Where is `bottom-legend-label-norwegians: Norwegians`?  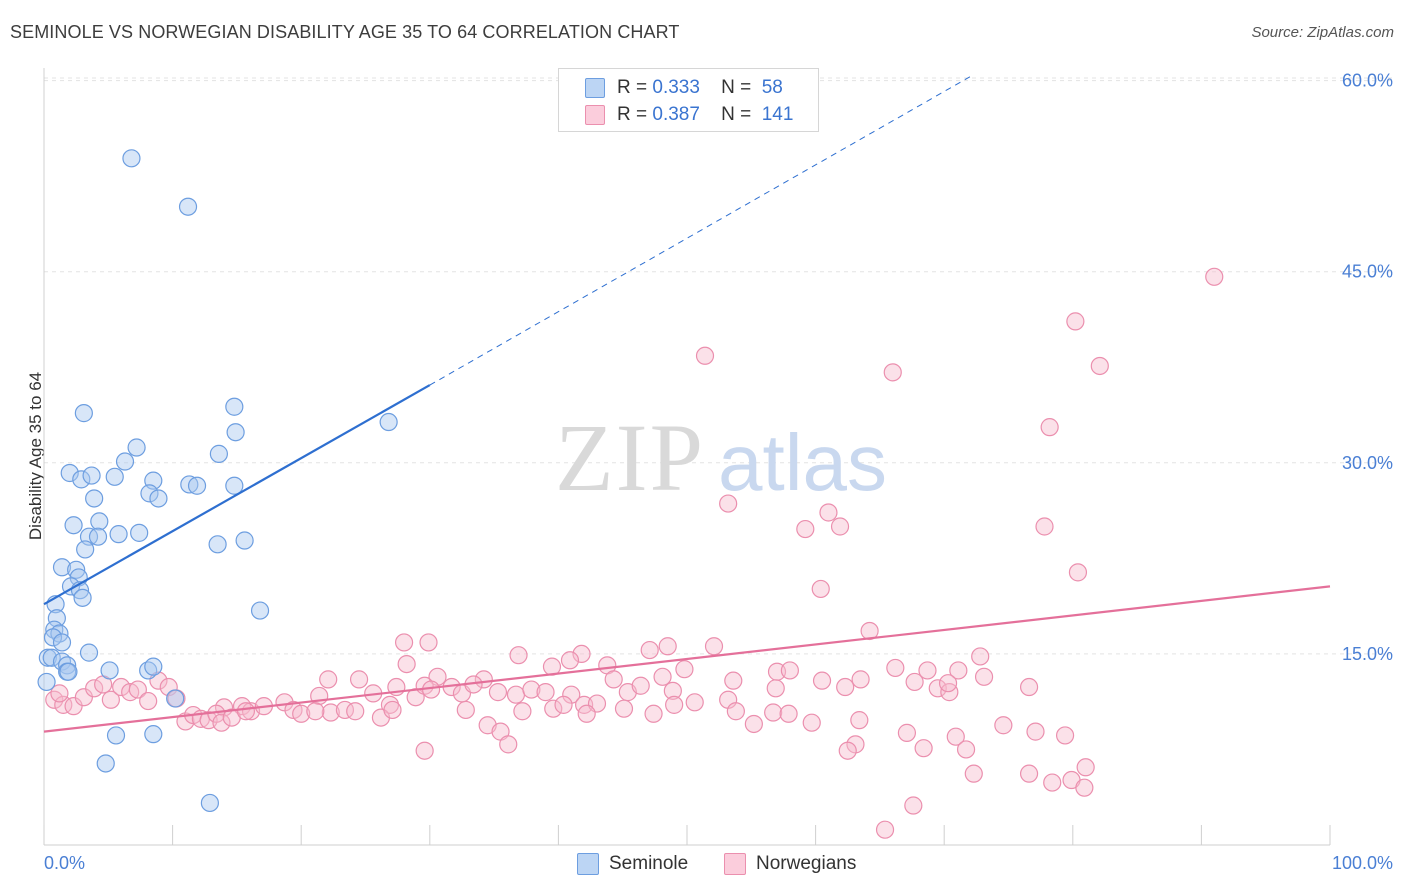
bottom-legend-label-norwegians: Norwegians is located at coordinates (806, 863).